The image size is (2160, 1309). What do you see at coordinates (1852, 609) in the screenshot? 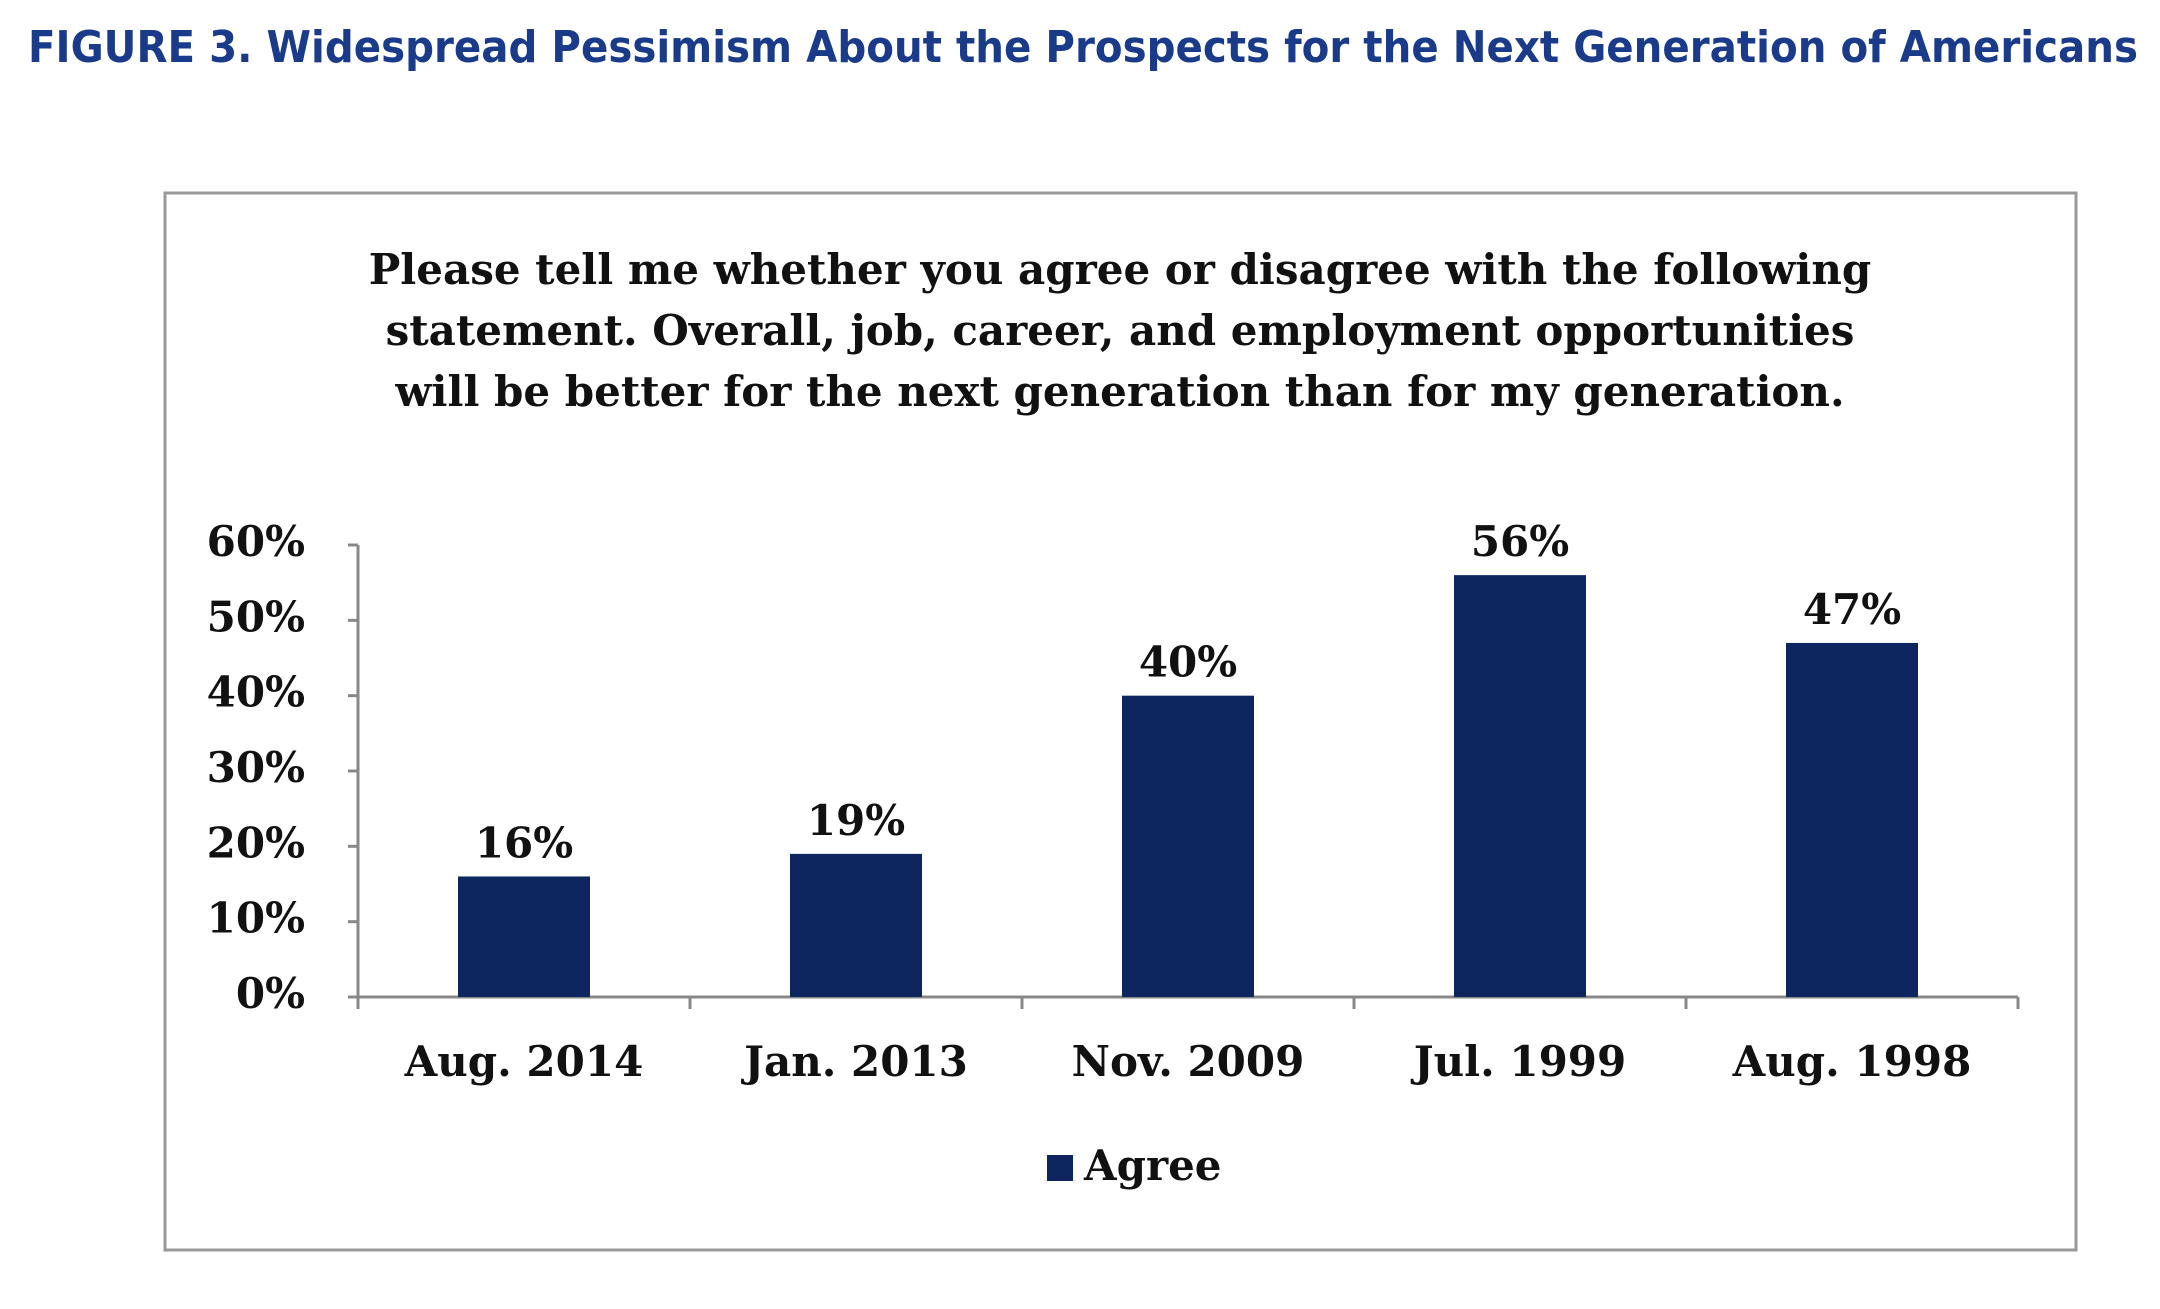
I see `value-label: 47%` at bounding box center [1852, 609].